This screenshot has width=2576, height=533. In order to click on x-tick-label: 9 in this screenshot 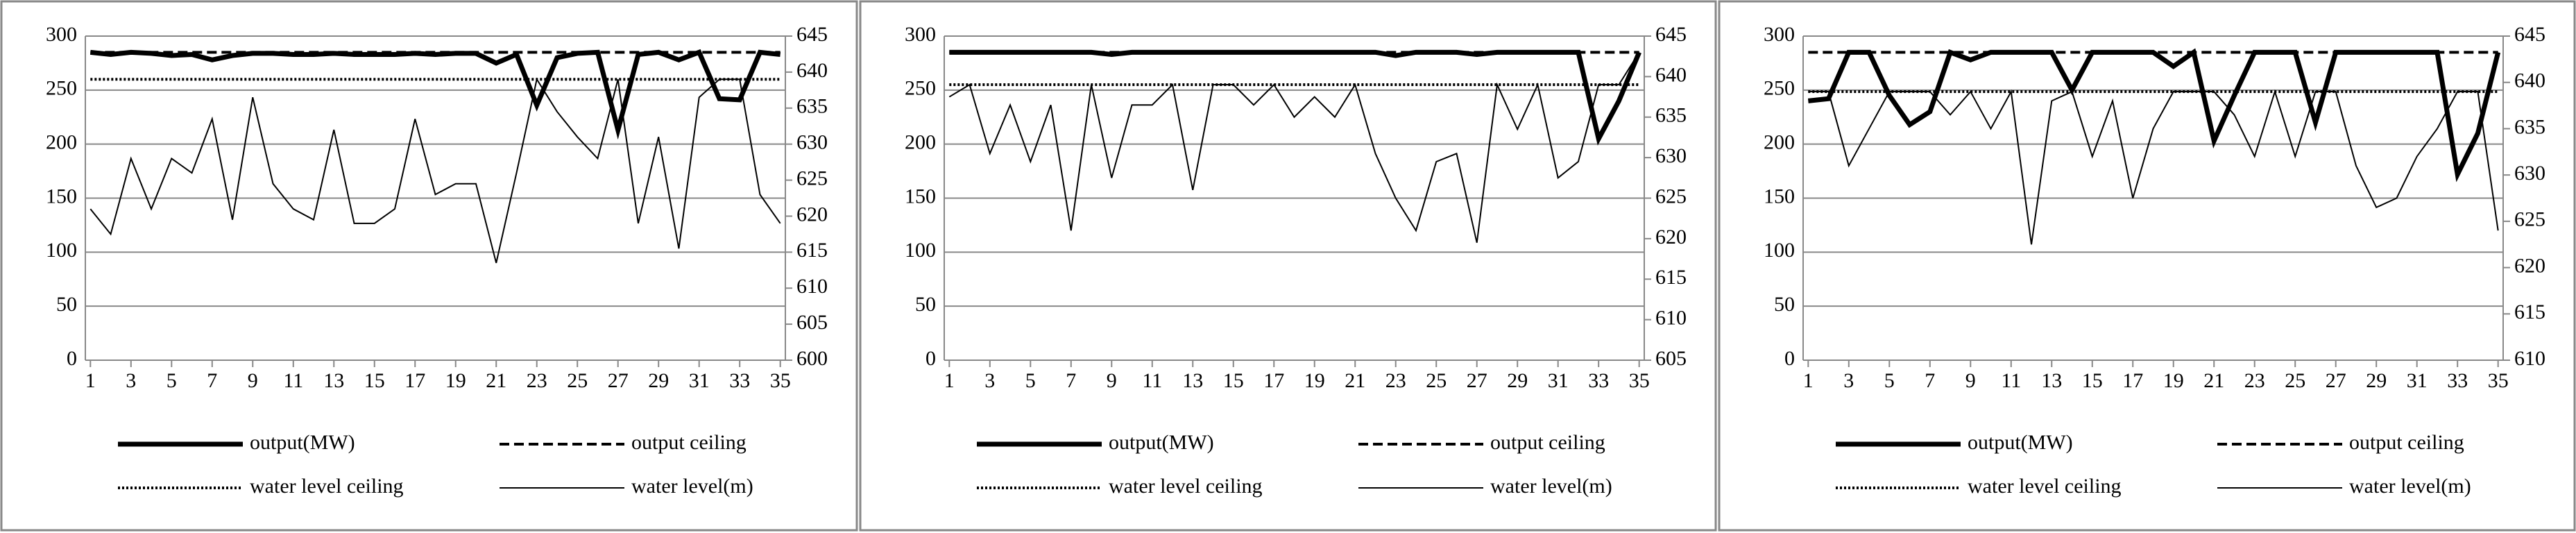, I will do `click(1970, 380)`.